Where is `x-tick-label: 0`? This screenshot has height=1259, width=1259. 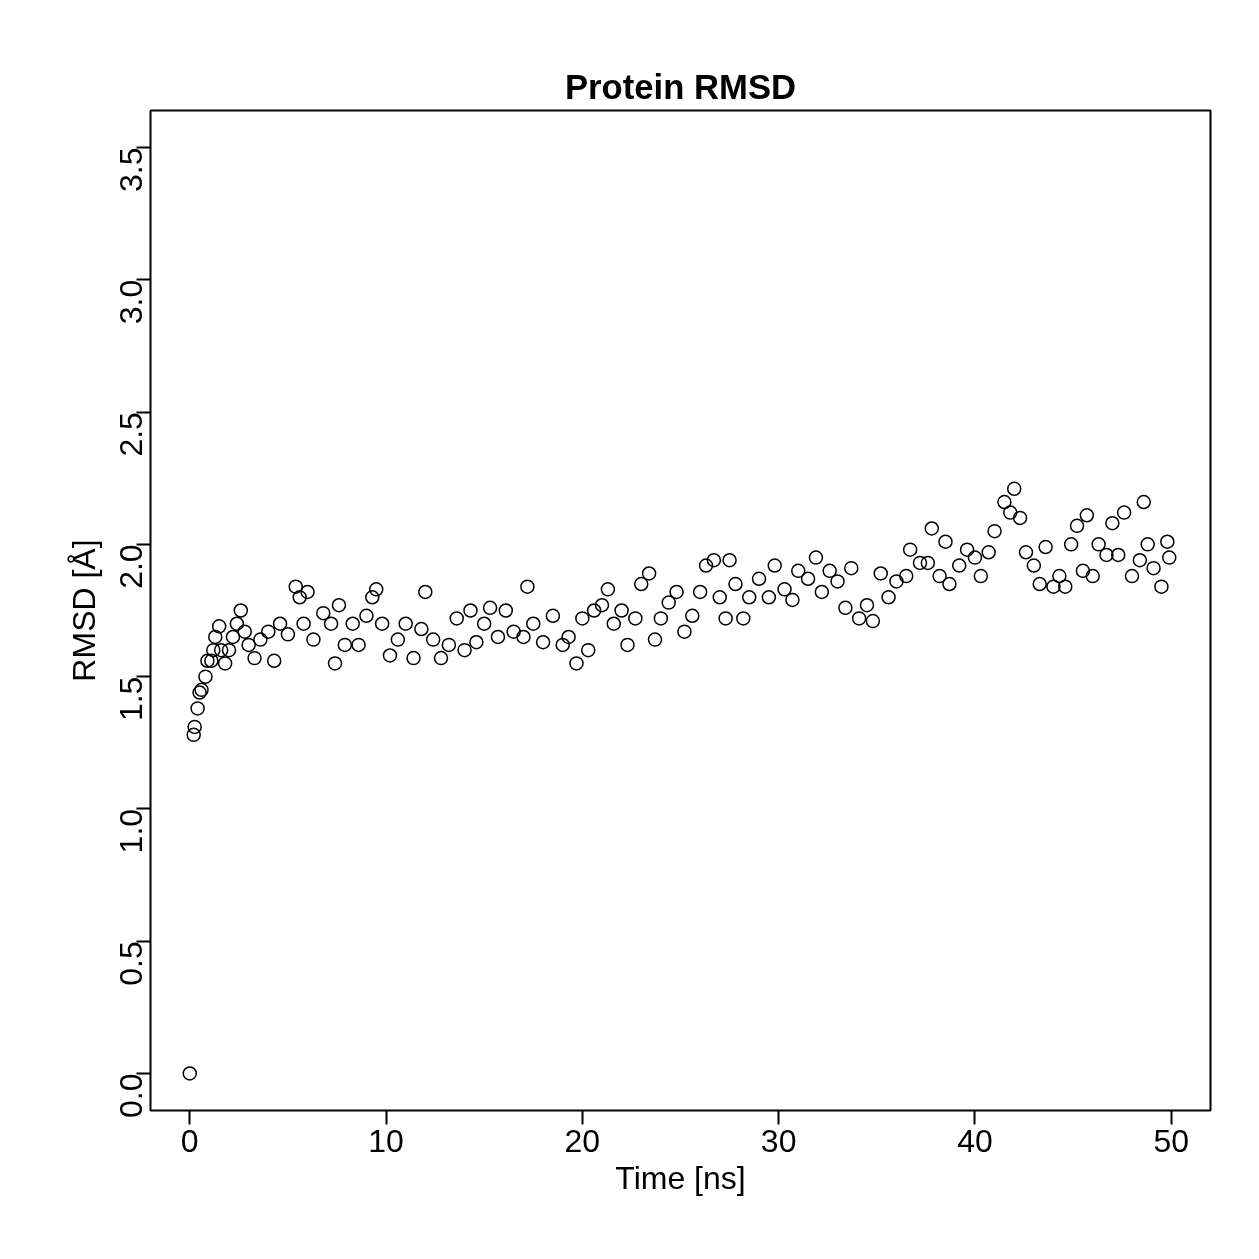 x-tick-label: 0 is located at coordinates (189, 1140).